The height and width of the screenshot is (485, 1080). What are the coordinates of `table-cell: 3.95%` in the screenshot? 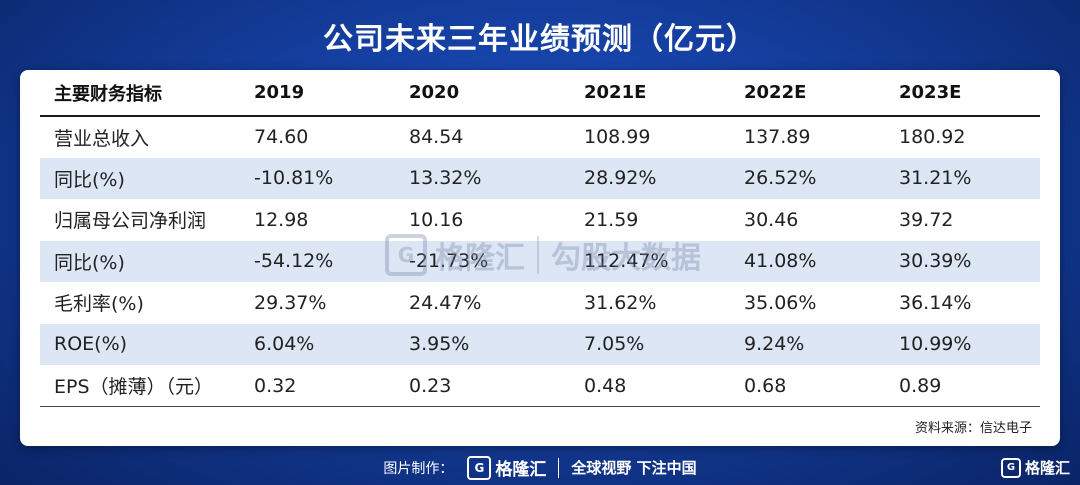 It's located at (482, 344).